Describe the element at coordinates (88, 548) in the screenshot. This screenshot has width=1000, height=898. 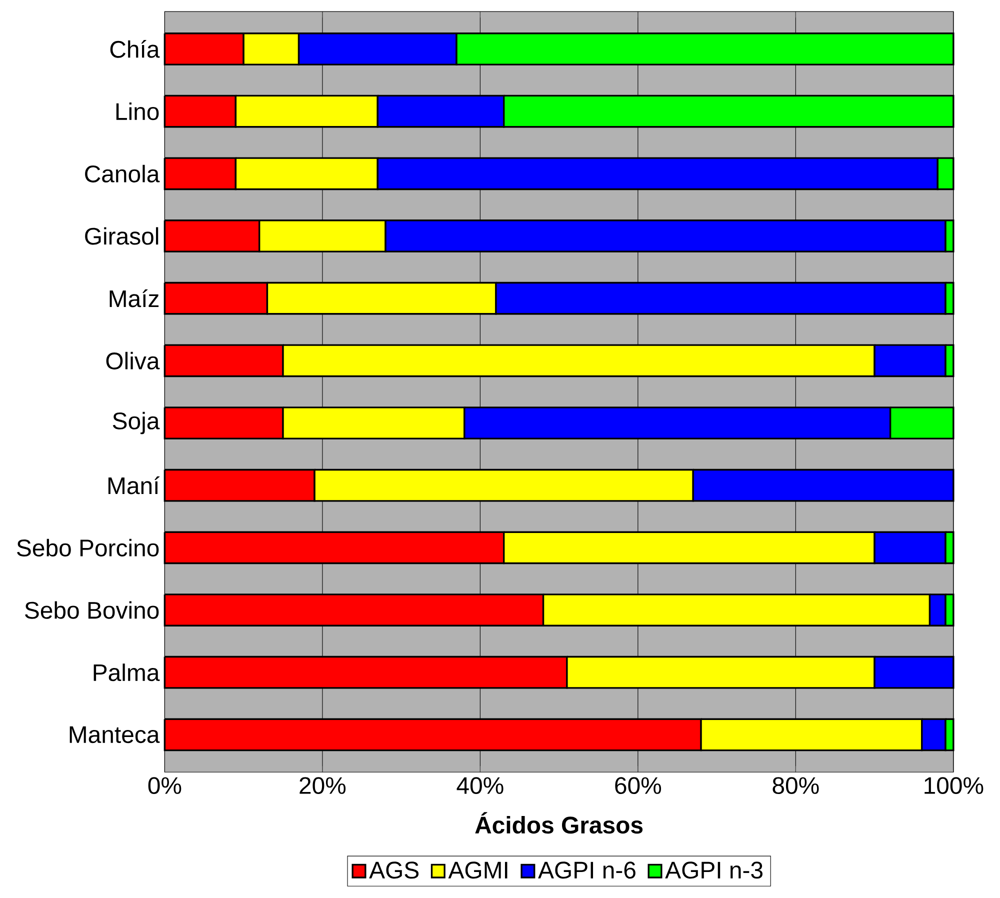
I see `y-tick-label: Sebo Porcino` at that location.